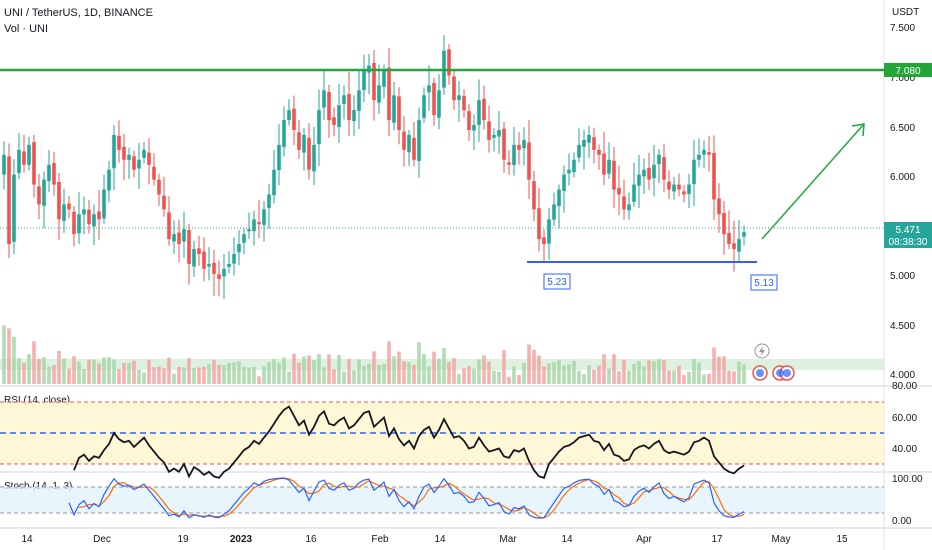 This screenshot has height=550, width=932. Describe the element at coordinates (904, 418) in the screenshot. I see `rsi-tick: 60.00` at that location.